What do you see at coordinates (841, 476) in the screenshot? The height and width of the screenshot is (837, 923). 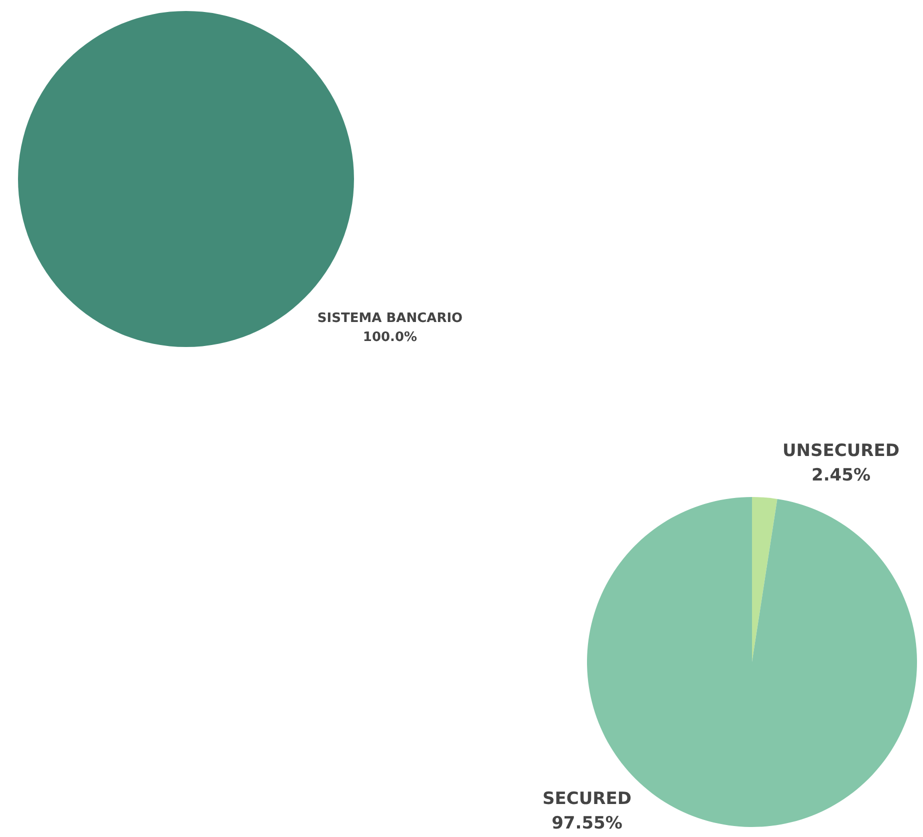 I see `data-label: 2.45%` at bounding box center [841, 476].